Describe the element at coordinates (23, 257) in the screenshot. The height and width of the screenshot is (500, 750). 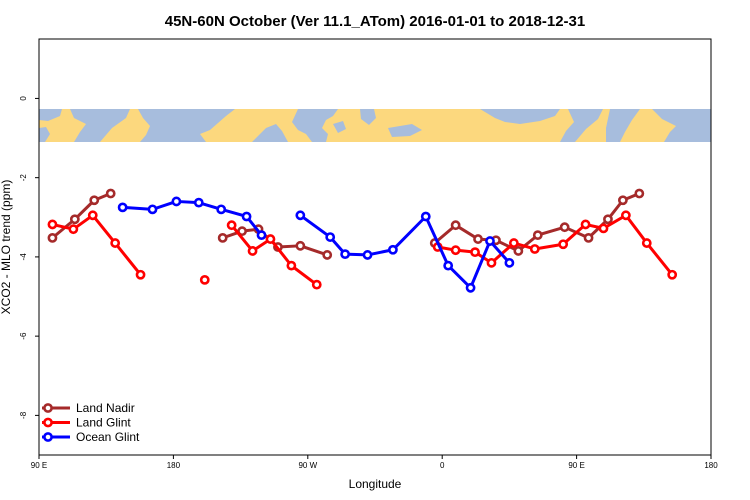
I see `y-tick-label: -4` at that location.